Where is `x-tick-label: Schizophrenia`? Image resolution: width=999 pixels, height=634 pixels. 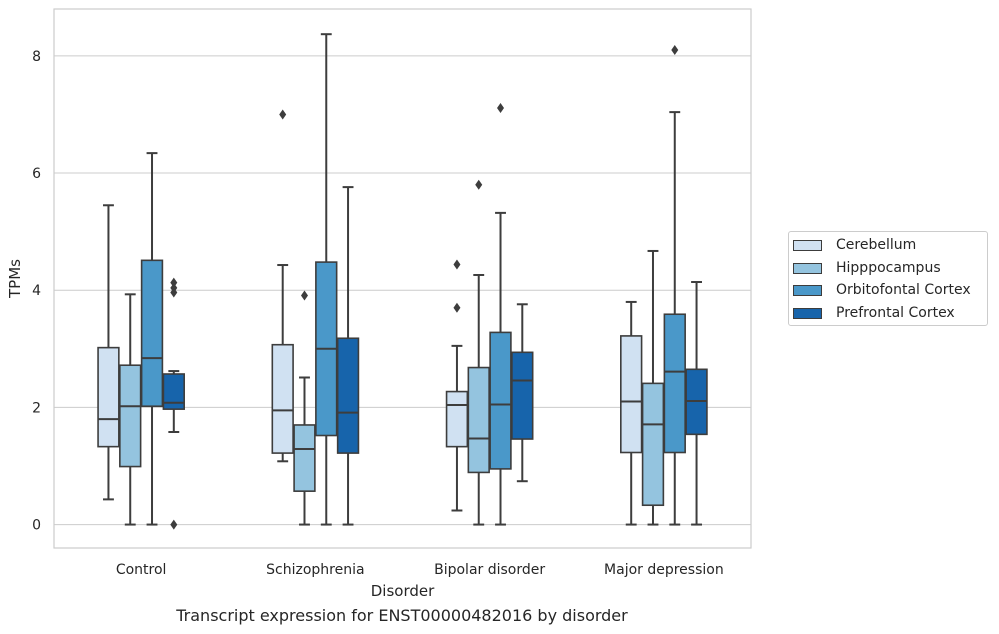
x-tick-label: Schizophrenia is located at coordinates (315, 570).